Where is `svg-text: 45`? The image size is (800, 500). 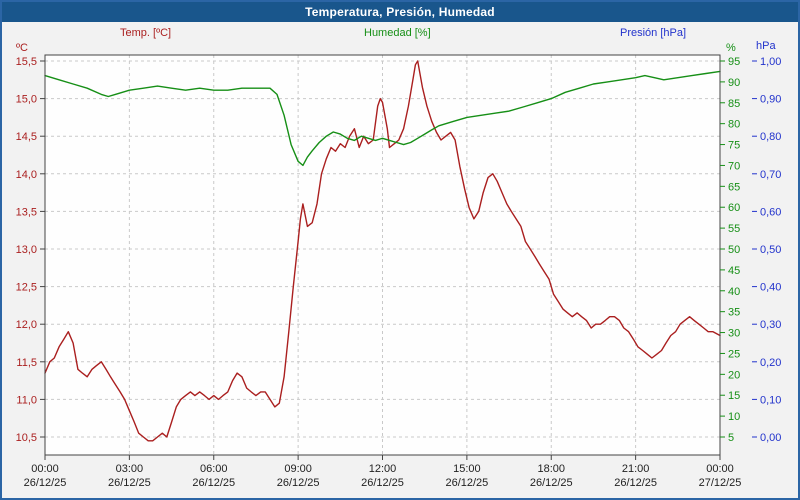
svg-text: 45 is located at coordinates (734, 271).